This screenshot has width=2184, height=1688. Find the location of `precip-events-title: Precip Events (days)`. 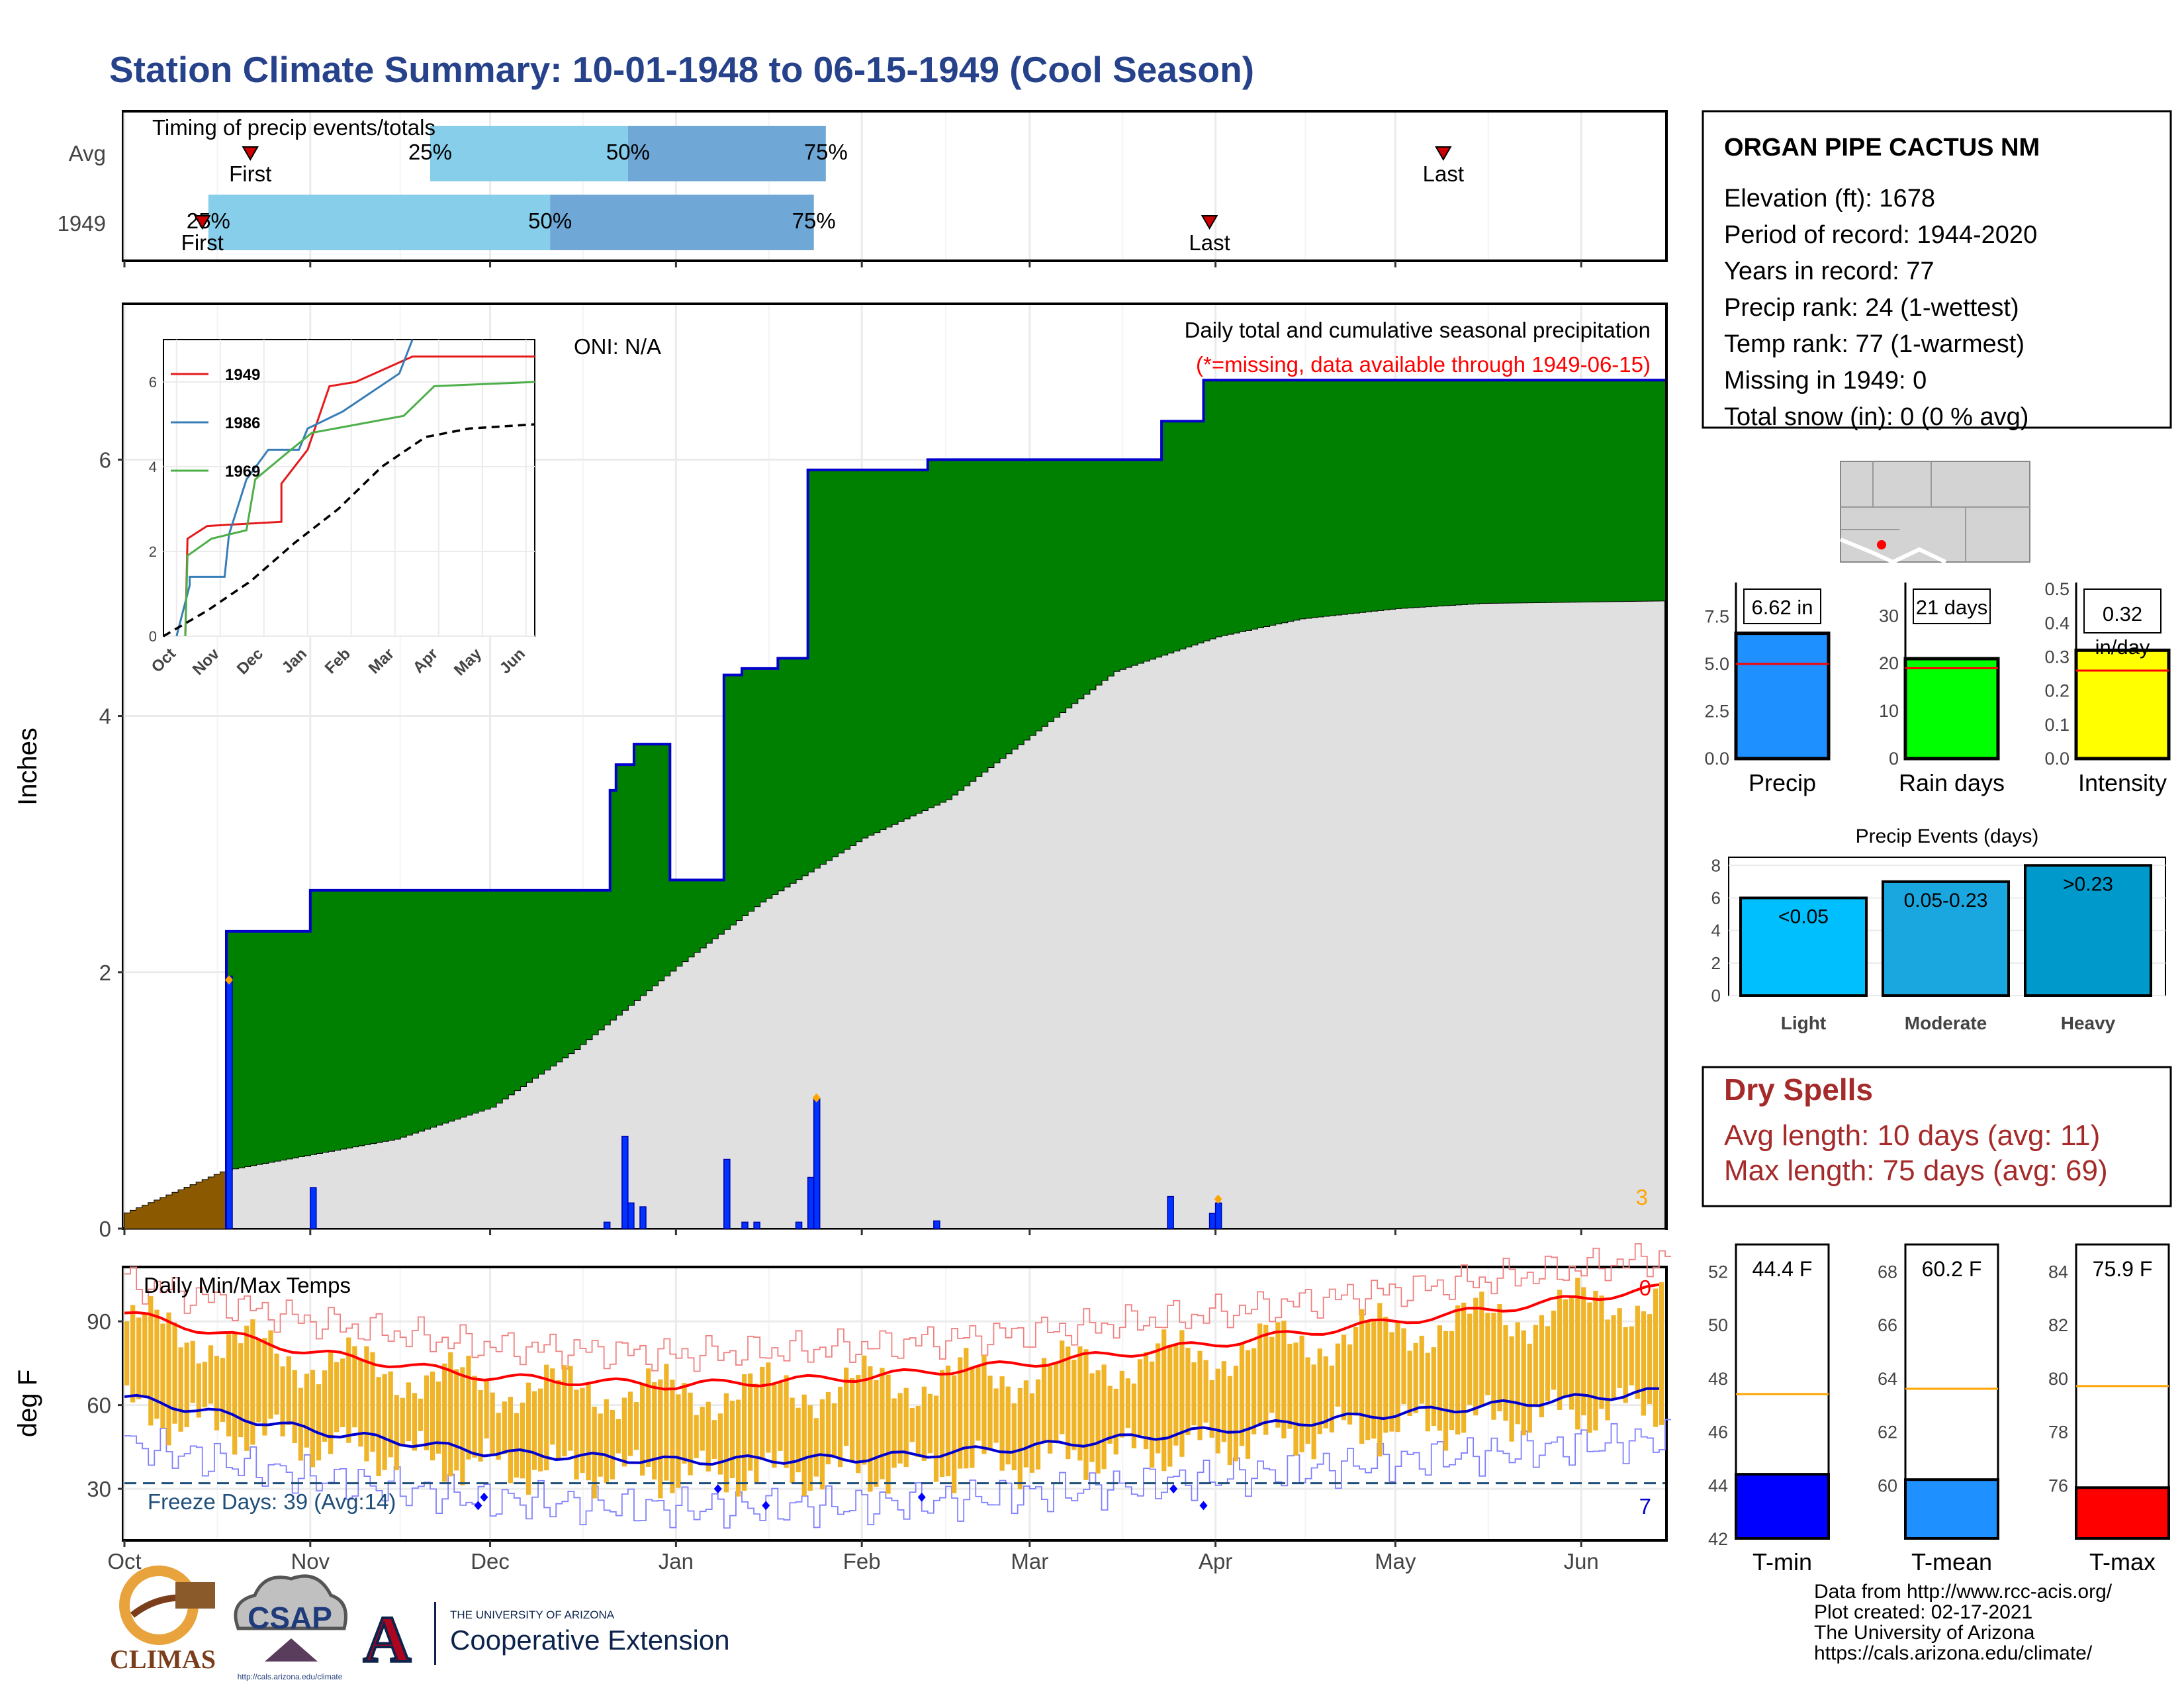

precip-events-title: Precip Events (days) is located at coordinates (1948, 836).